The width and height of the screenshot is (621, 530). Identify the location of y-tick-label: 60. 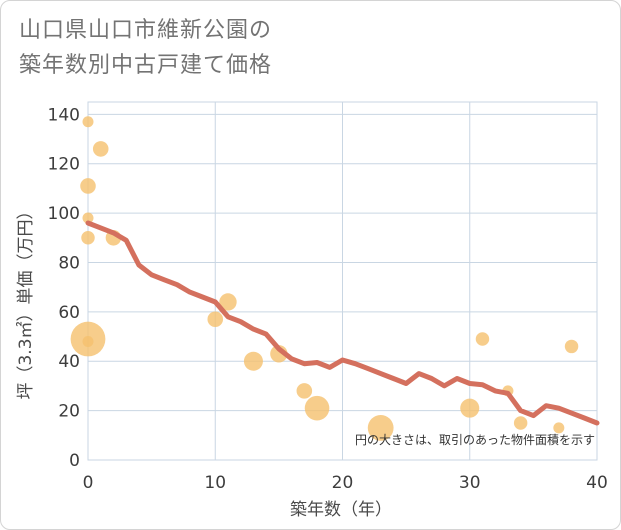
(69, 313).